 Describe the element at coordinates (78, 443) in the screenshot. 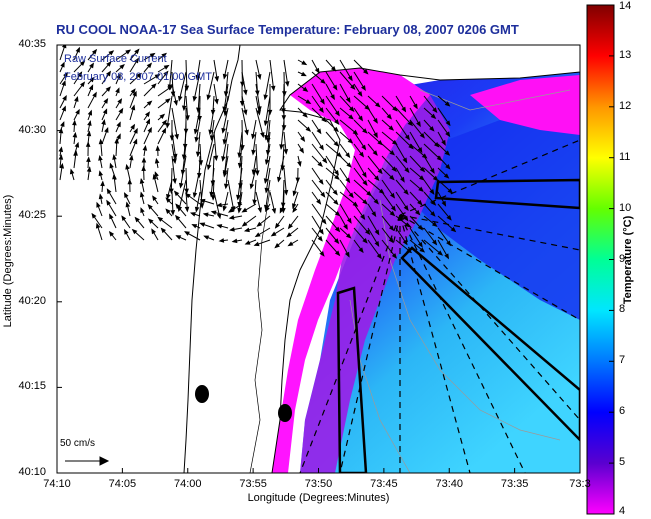

I see `scale-label: 50 cm/s` at that location.